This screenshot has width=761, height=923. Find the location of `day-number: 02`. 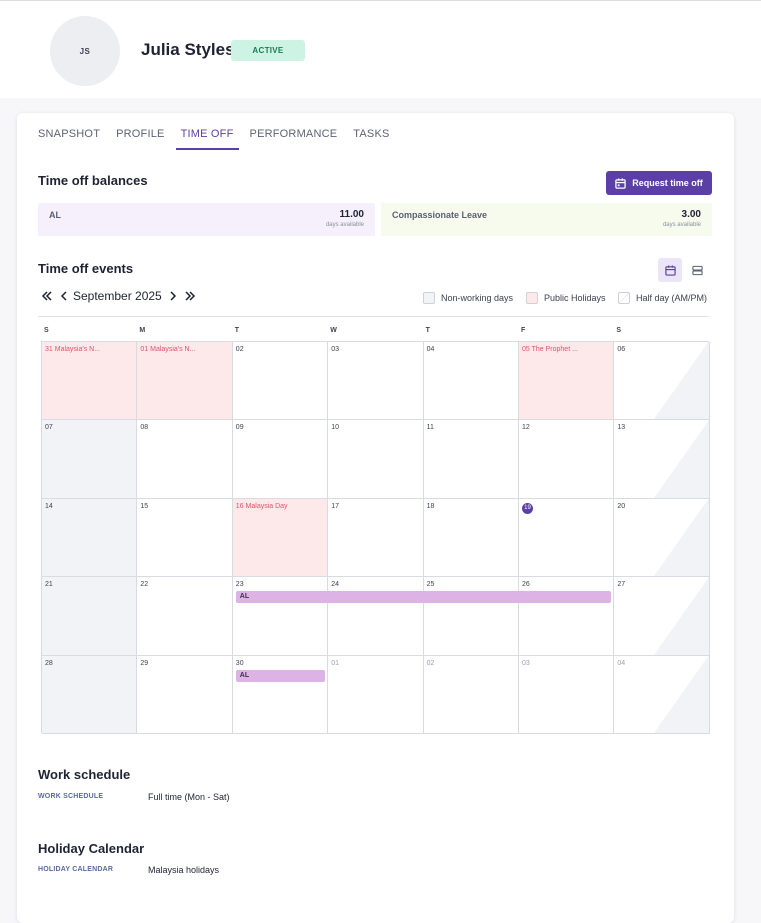

day-number: 02 is located at coordinates (431, 663).